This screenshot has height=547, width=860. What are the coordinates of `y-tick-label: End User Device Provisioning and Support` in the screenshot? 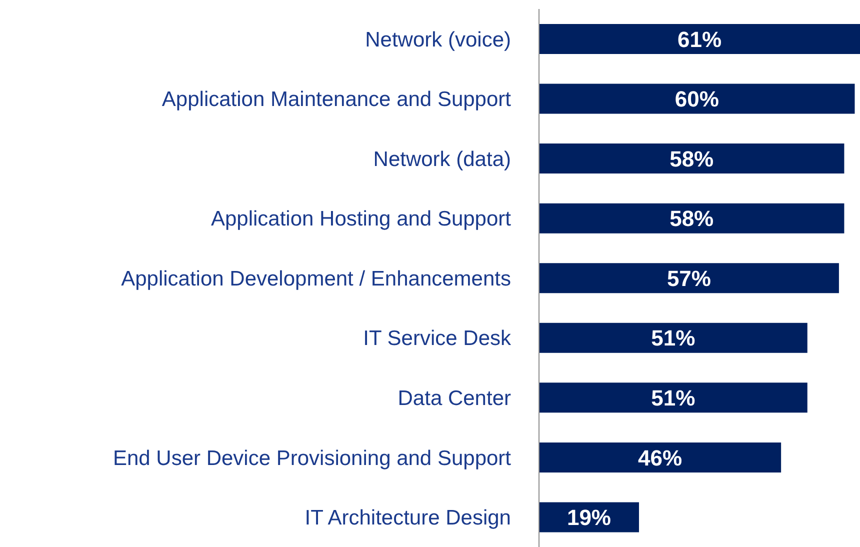 It's located at (312, 458).